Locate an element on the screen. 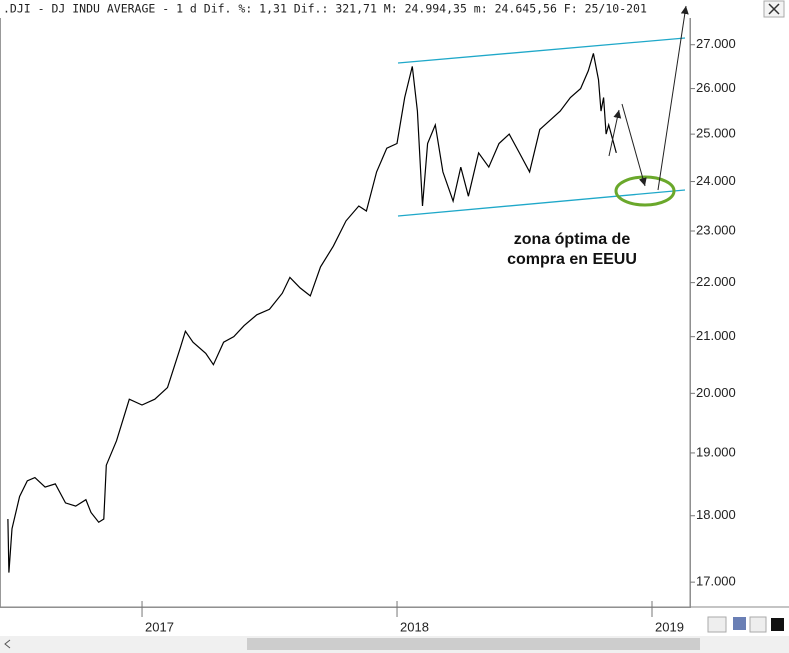  channel-upper is located at coordinates (541, 50).